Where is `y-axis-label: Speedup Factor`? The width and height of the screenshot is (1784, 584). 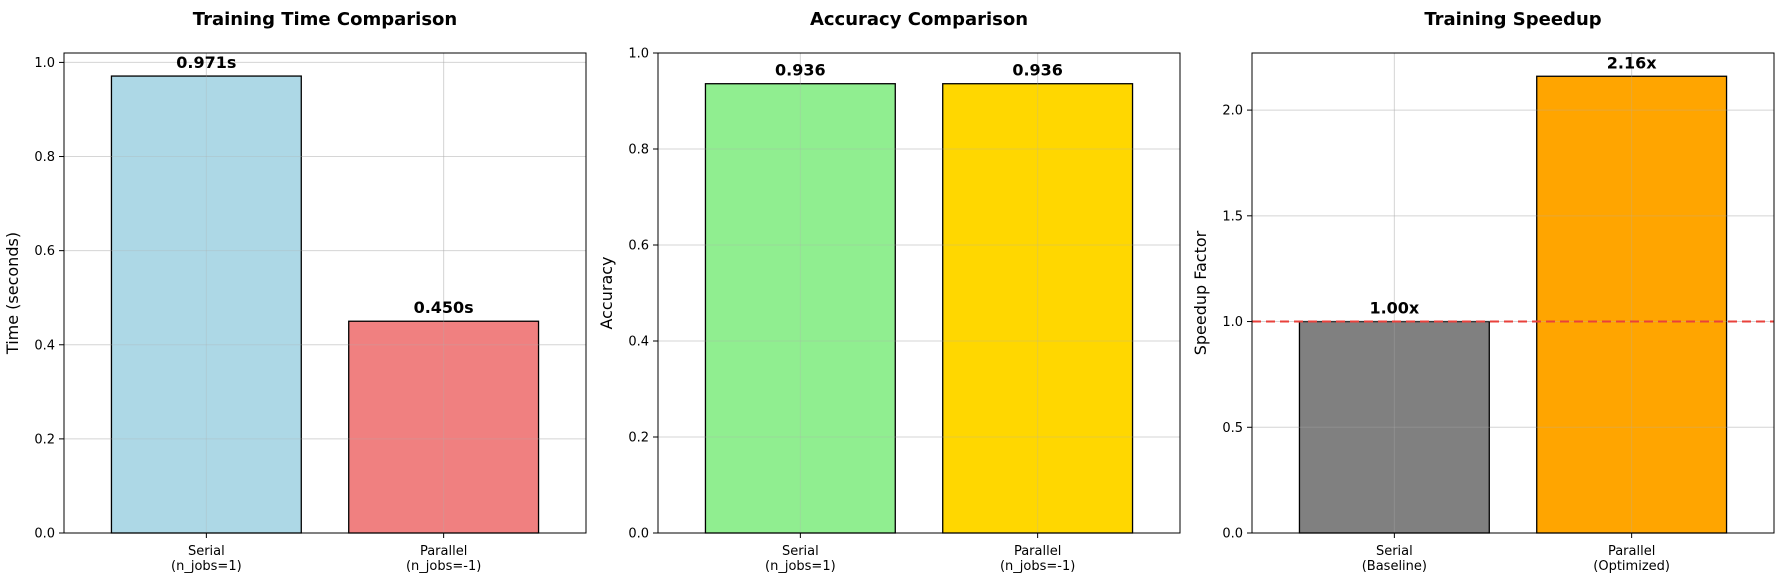 y-axis-label: Speedup Factor is located at coordinates (1200, 292).